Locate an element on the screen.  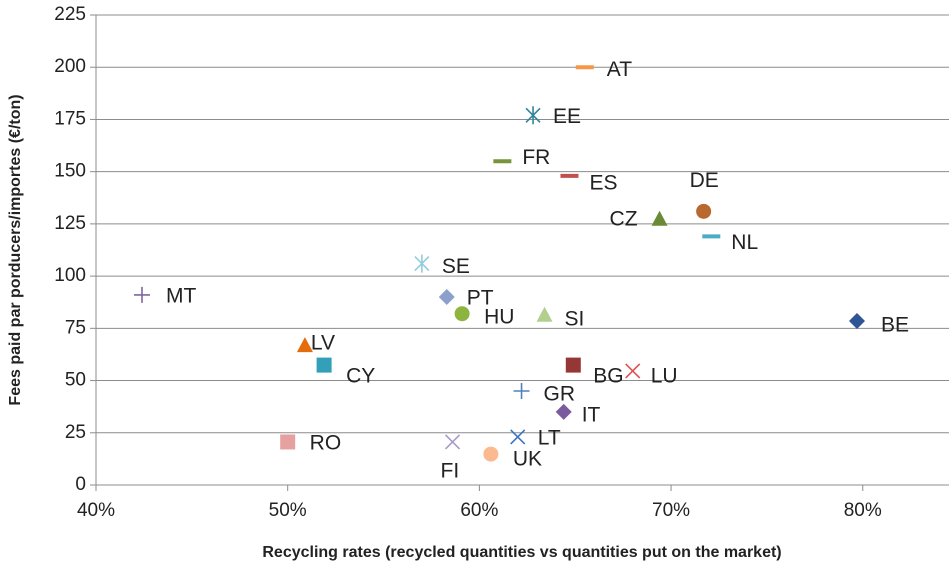
point-label: ES is located at coordinates (603, 182).